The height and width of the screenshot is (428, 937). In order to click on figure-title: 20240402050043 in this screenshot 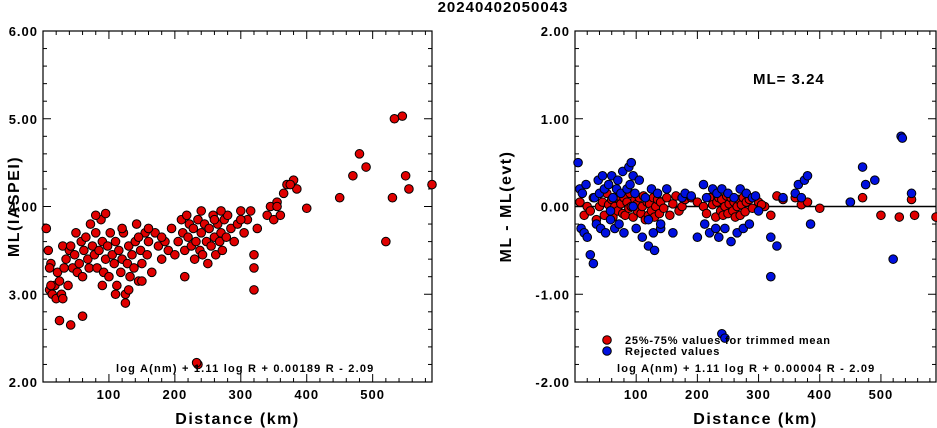, I will do `click(503, 8)`.